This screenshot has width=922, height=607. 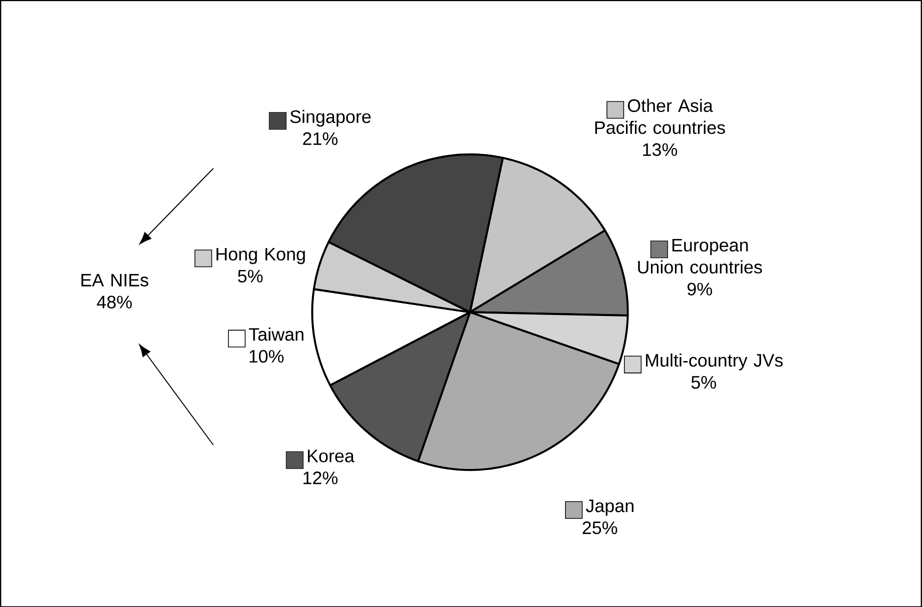 What do you see at coordinates (321, 477) in the screenshot?
I see `data-label: 12%` at bounding box center [321, 477].